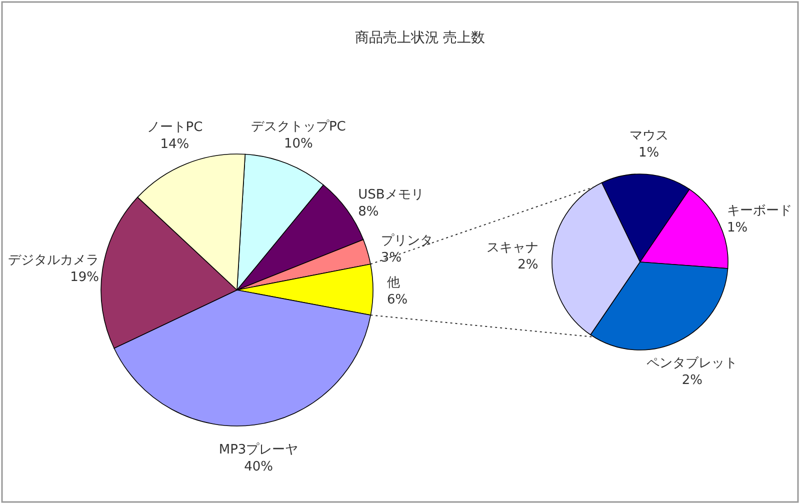 This screenshot has height=504, width=800. What do you see at coordinates (393, 283) in the screenshot?
I see `slice-label: 他` at bounding box center [393, 283].